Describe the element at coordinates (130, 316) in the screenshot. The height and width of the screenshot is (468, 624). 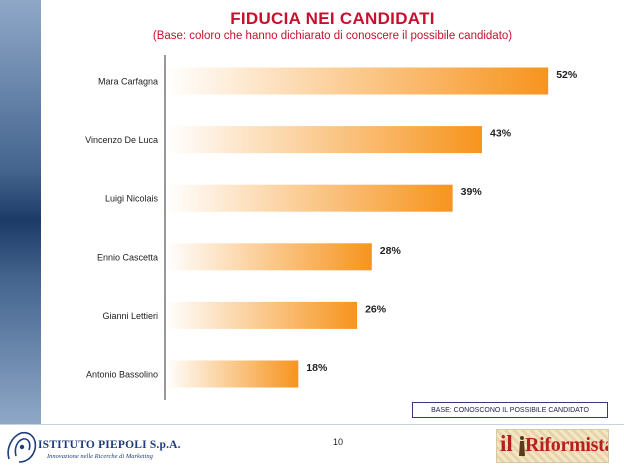
I see `category-label: Gianni Lettieri` at that location.